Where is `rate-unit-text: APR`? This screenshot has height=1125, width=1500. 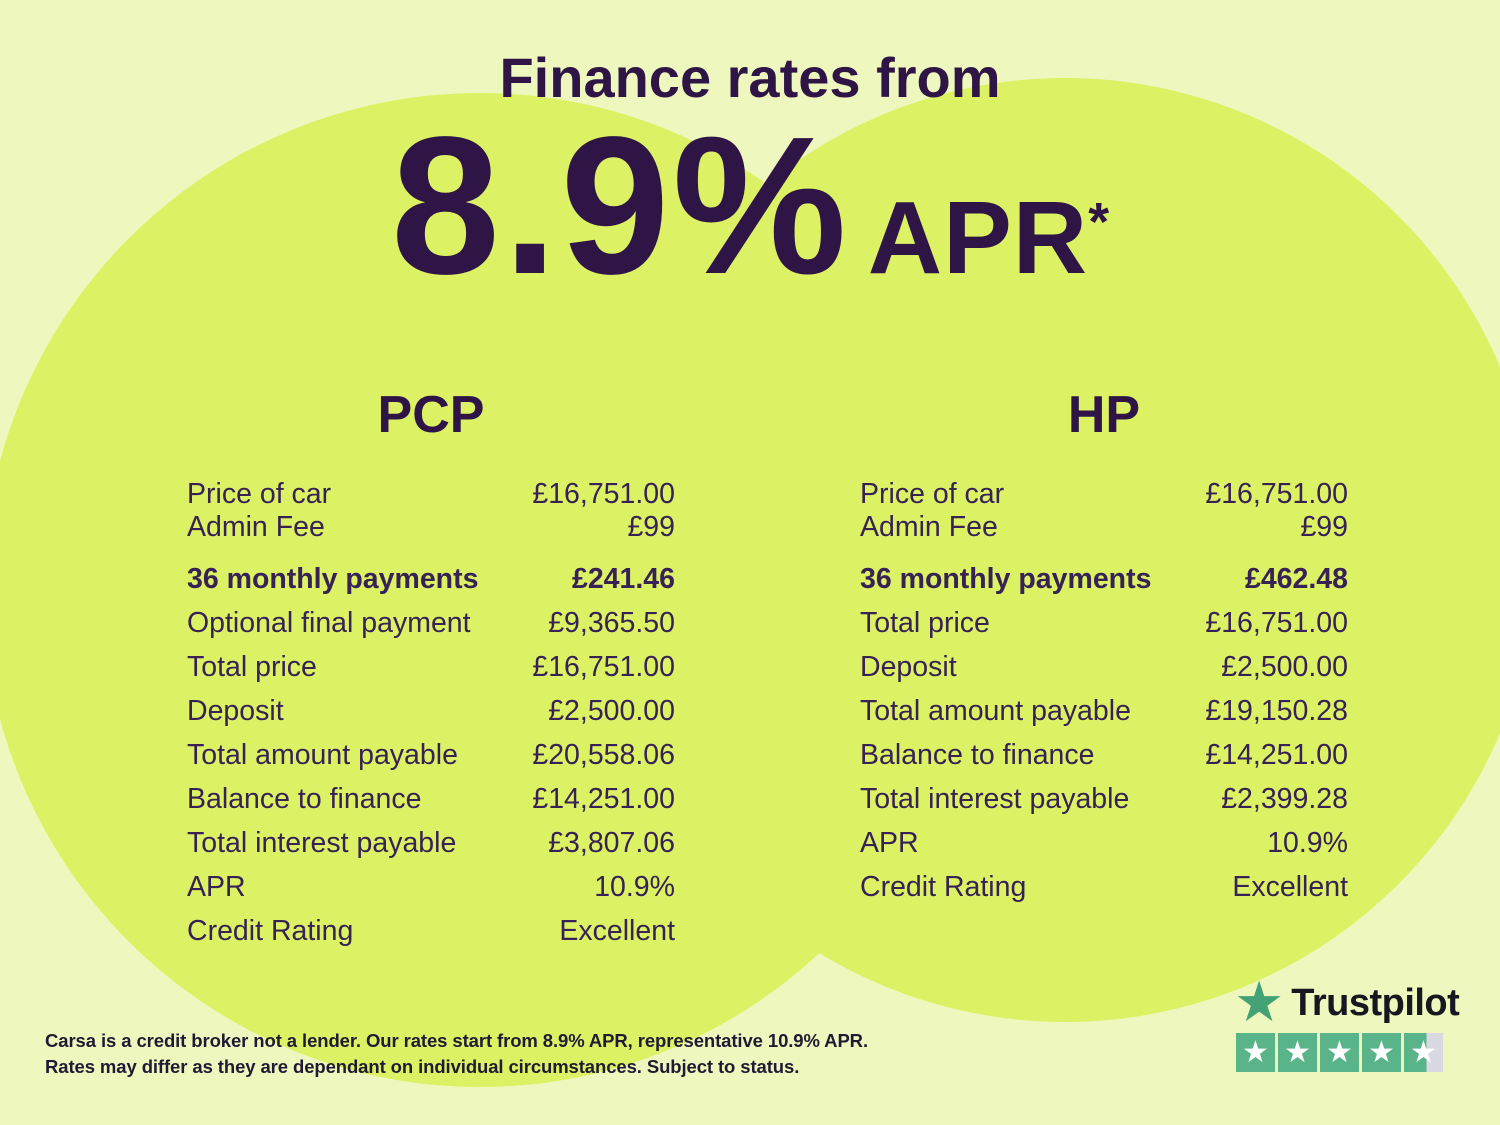
rate-unit-text: APR is located at coordinates (978, 237).